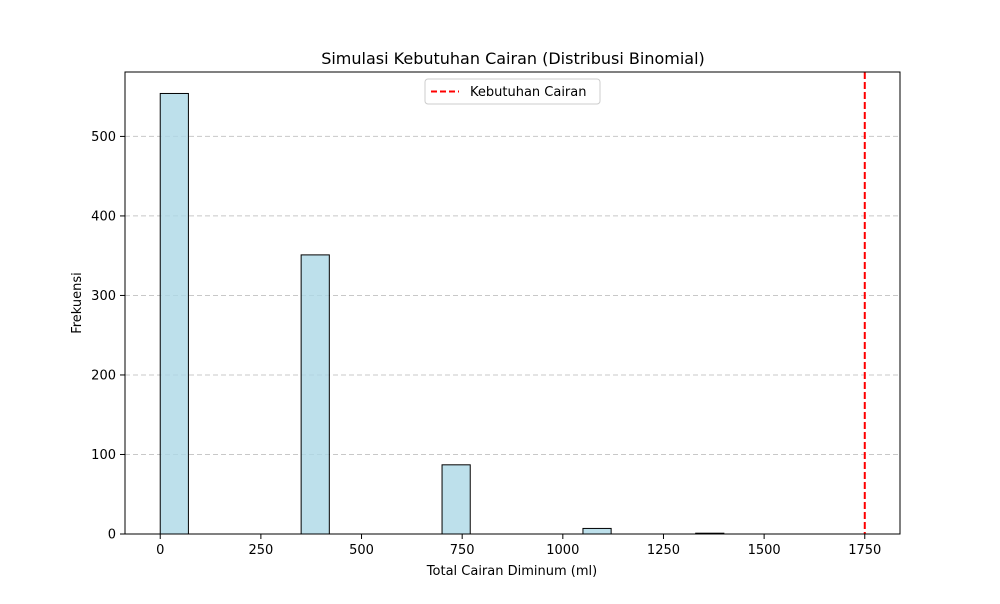 The image size is (1000, 604). Describe the element at coordinates (108, 336) in the screenshot. I see `y-axis-ticks: 0 100 200 300 400 500` at that location.